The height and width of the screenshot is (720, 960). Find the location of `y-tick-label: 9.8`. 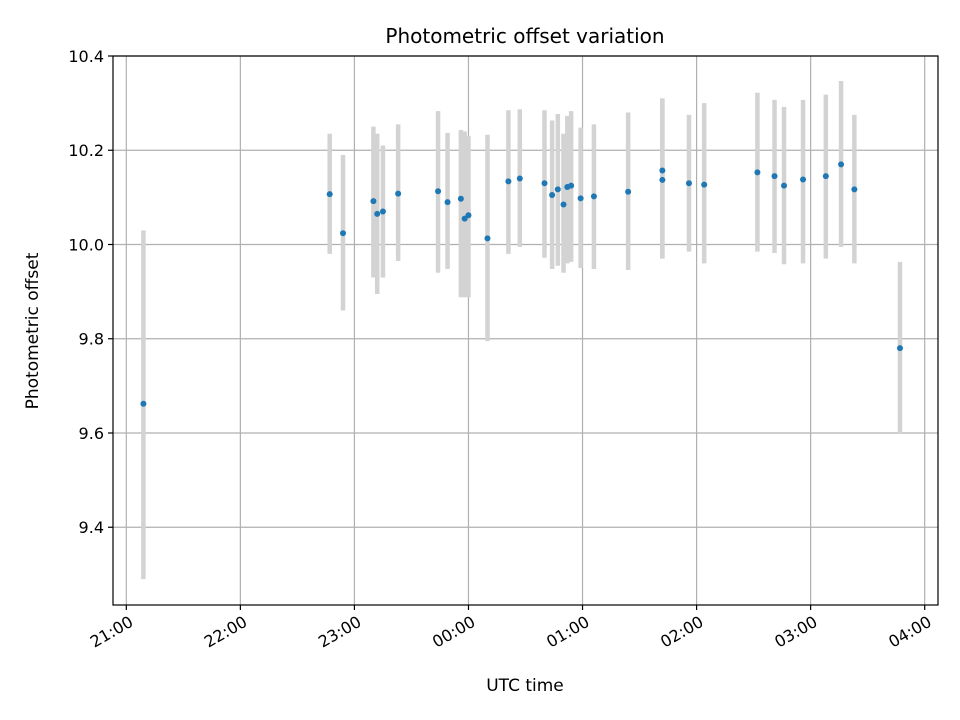

y-tick-label: 9.8 is located at coordinates (91, 339).